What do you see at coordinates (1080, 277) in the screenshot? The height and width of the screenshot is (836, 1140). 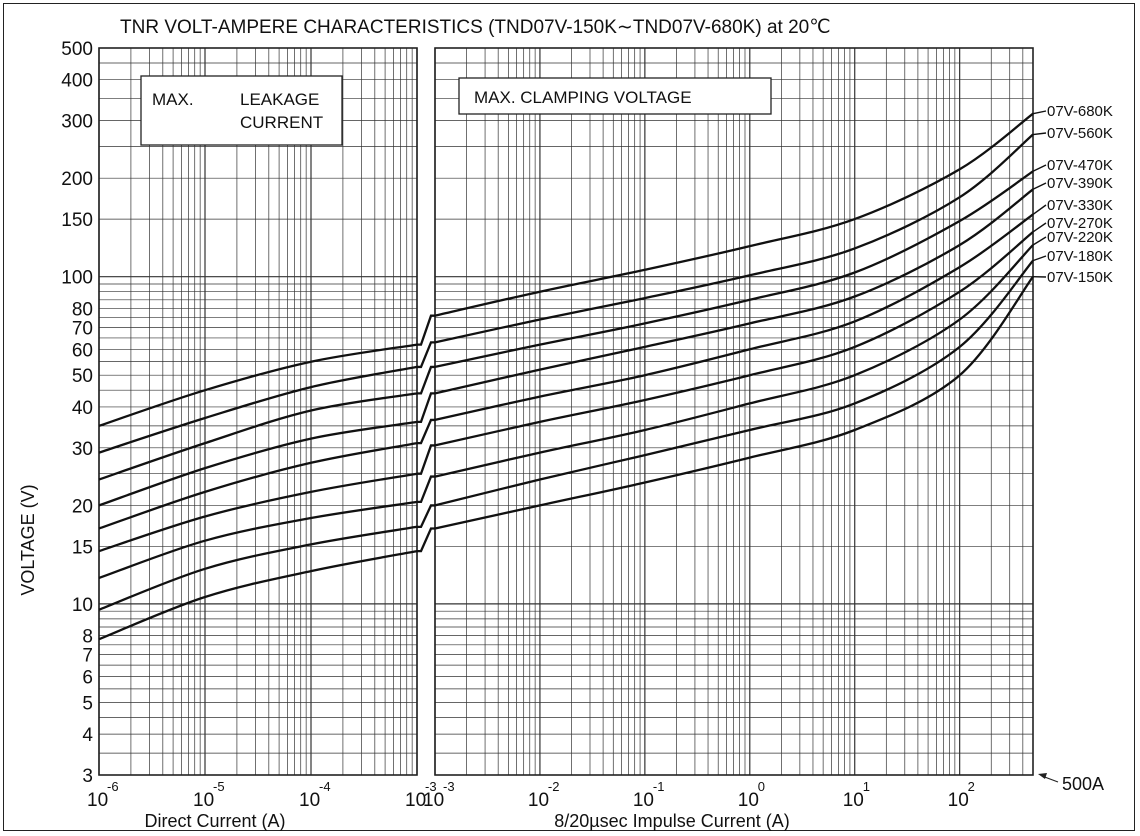 I see `series-label: 07V-150K` at bounding box center [1080, 277].